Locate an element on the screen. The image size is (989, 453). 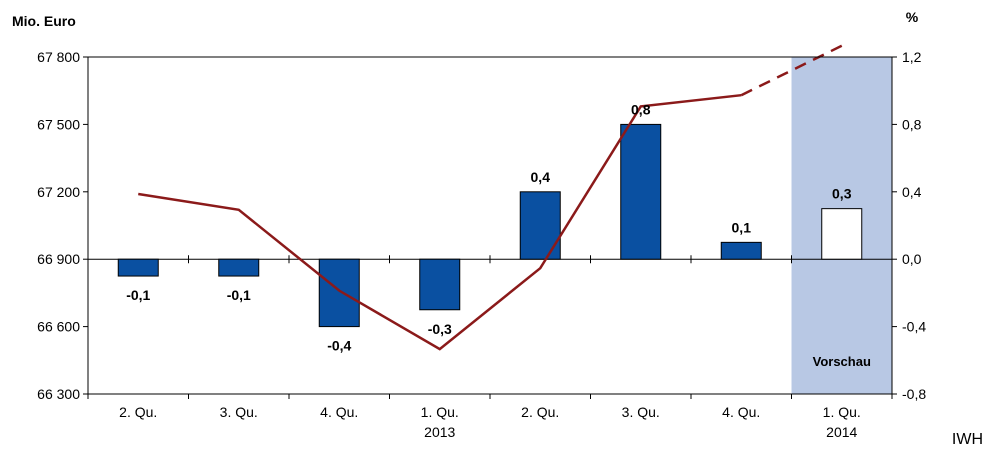
right-axis-tick-label: 0,4 is located at coordinates (912, 192).